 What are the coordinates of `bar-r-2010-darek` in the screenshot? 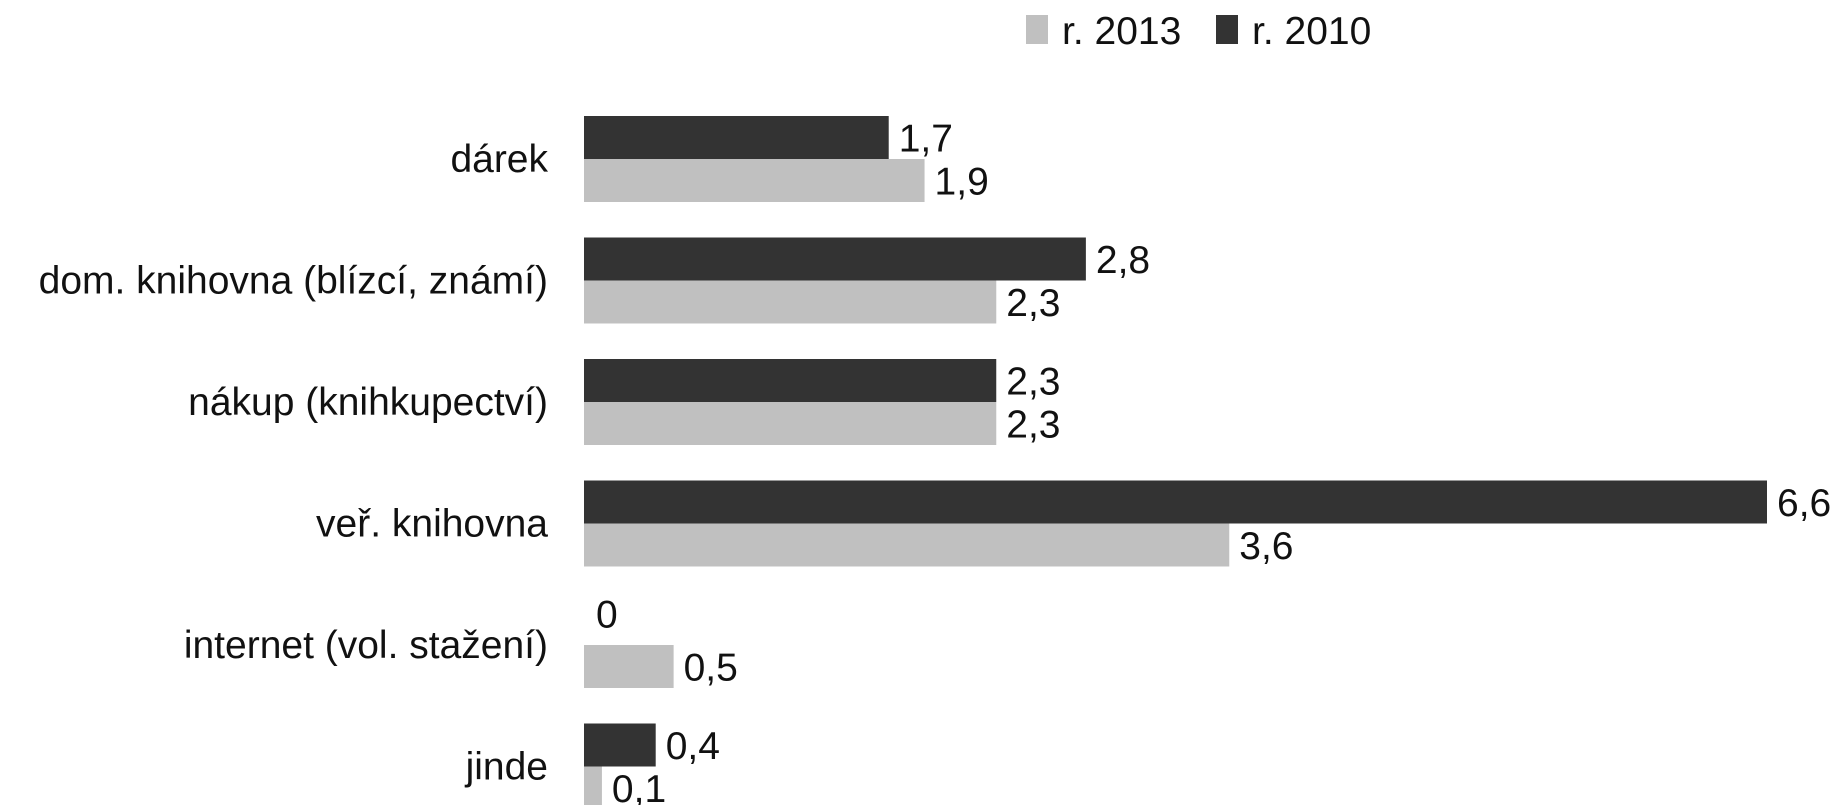 It's located at (736, 137).